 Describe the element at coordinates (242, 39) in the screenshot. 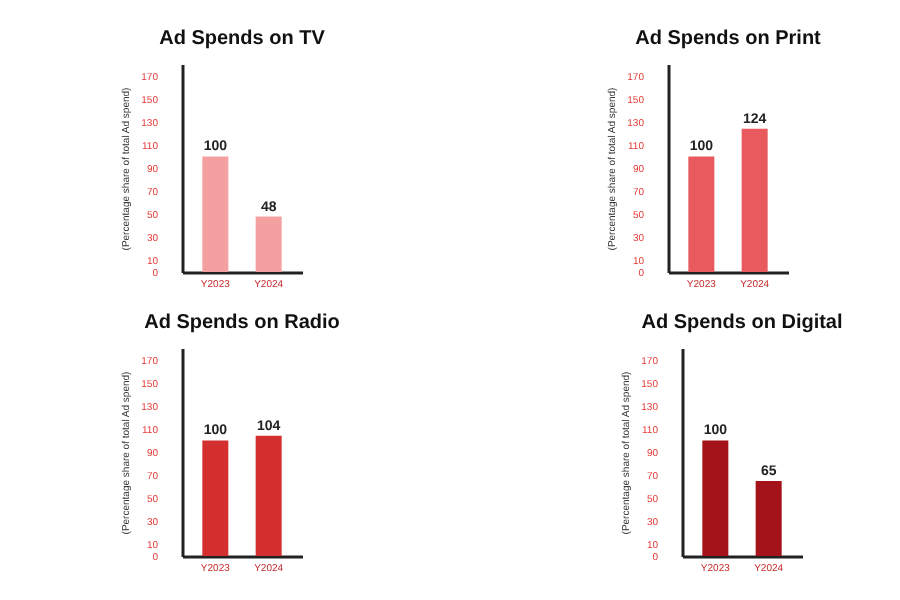

I see `chart-title: Ad Spends on TV` at that location.